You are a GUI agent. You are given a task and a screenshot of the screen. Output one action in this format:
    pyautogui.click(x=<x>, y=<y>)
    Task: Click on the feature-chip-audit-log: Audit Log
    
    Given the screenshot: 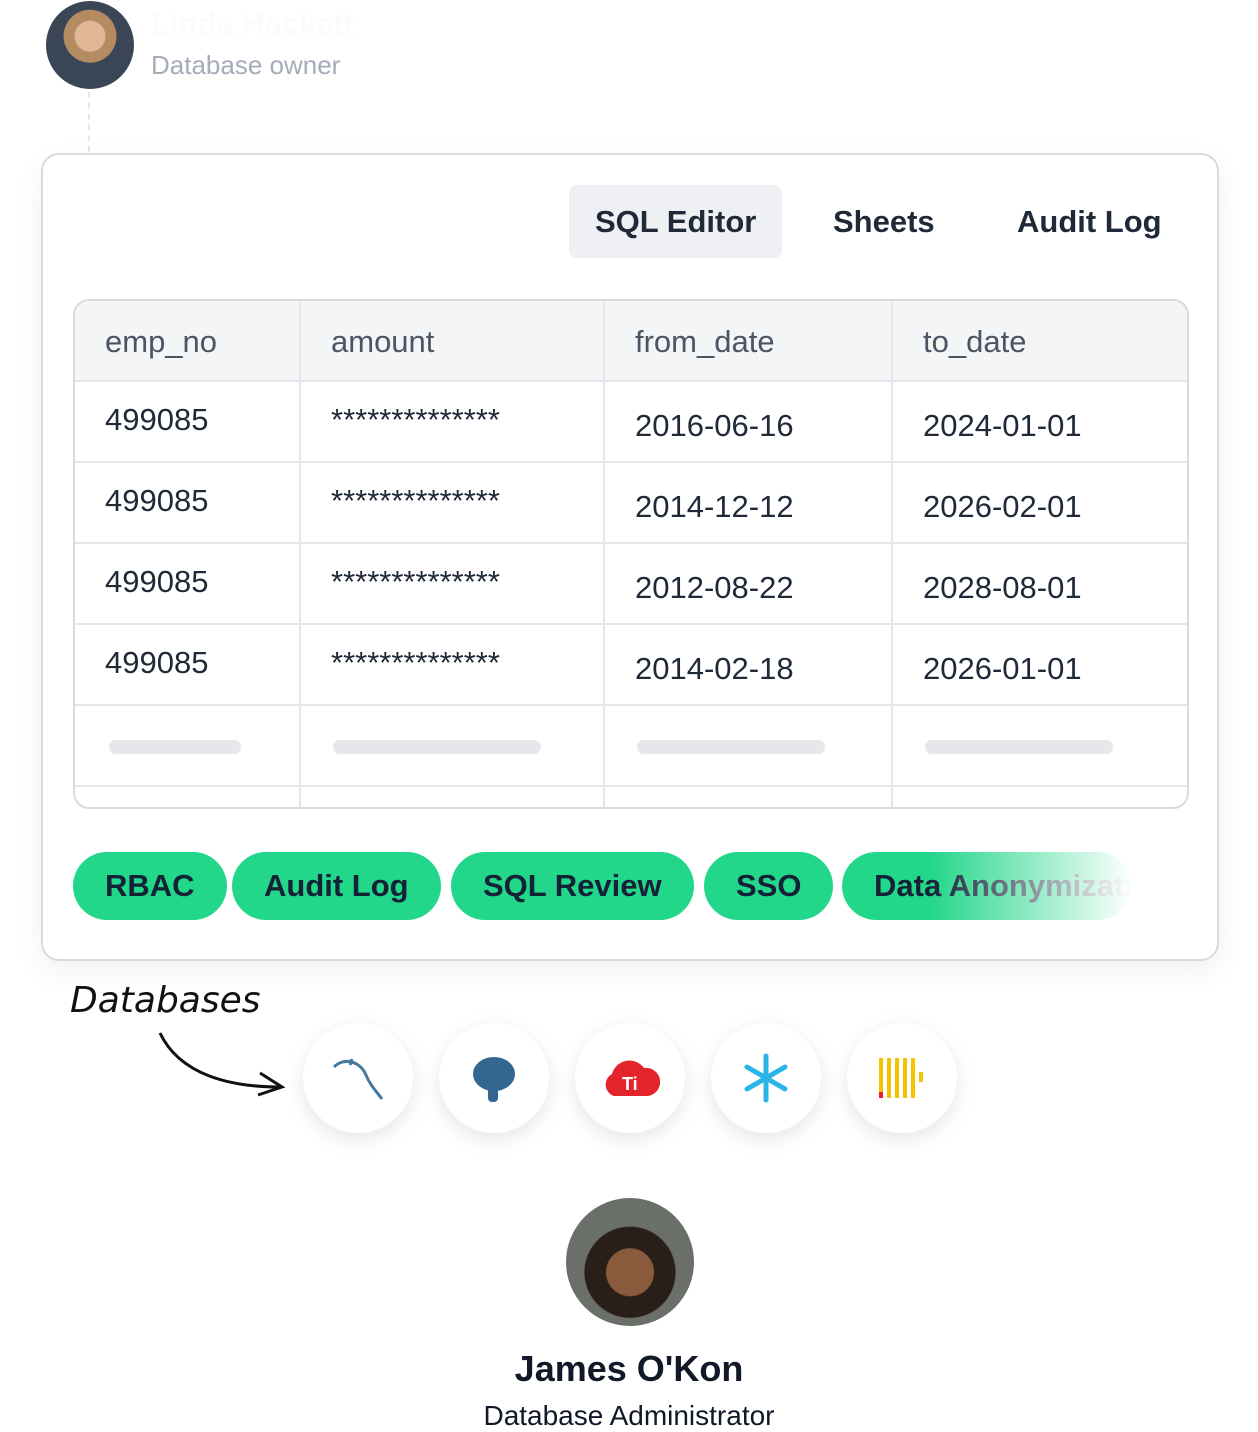 What is the action you would take?
    pyautogui.click(x=336, y=886)
    